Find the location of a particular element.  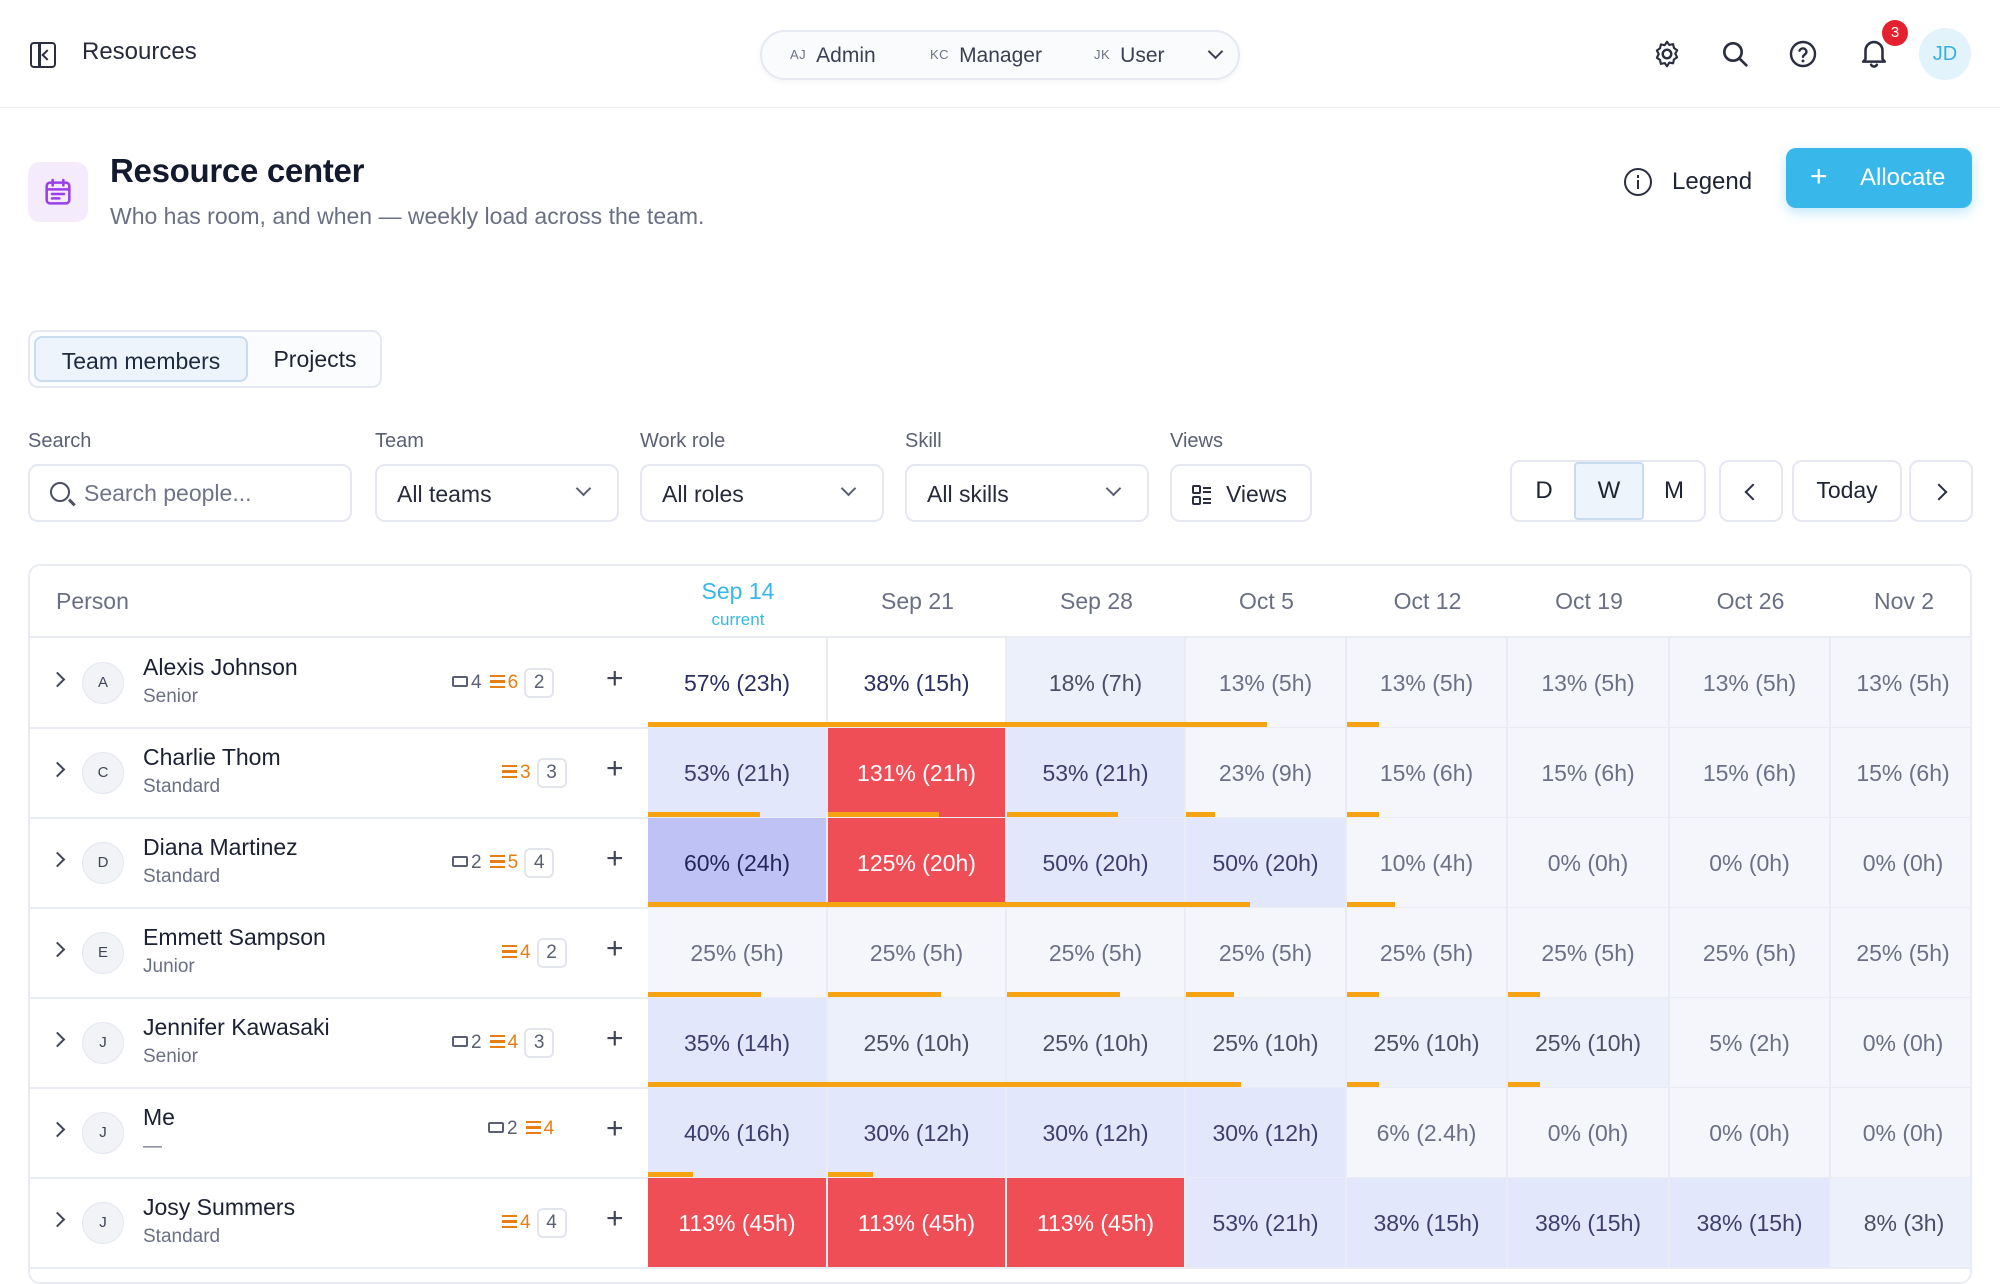

role-switcher: AJ Admin KC Manager JK User is located at coordinates (1000, 55).